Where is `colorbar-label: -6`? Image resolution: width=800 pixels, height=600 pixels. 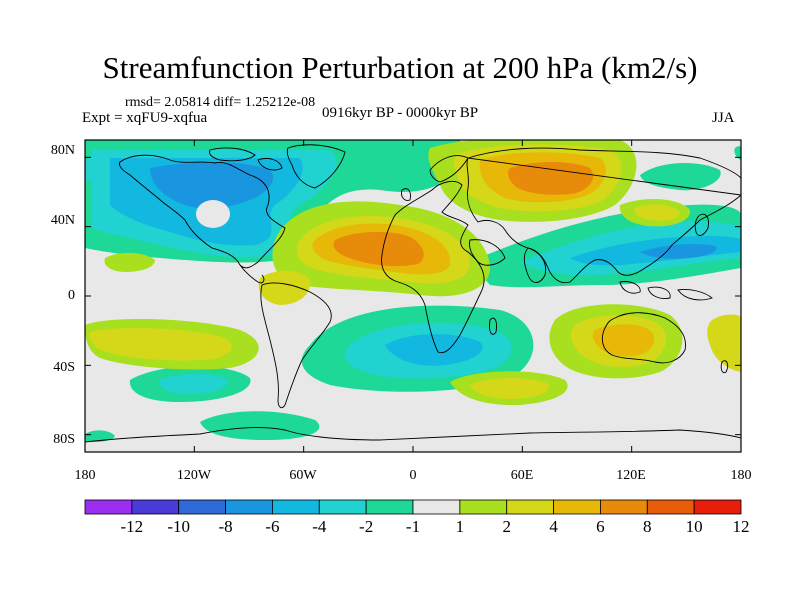
colorbar-label: -6 is located at coordinates (272, 526).